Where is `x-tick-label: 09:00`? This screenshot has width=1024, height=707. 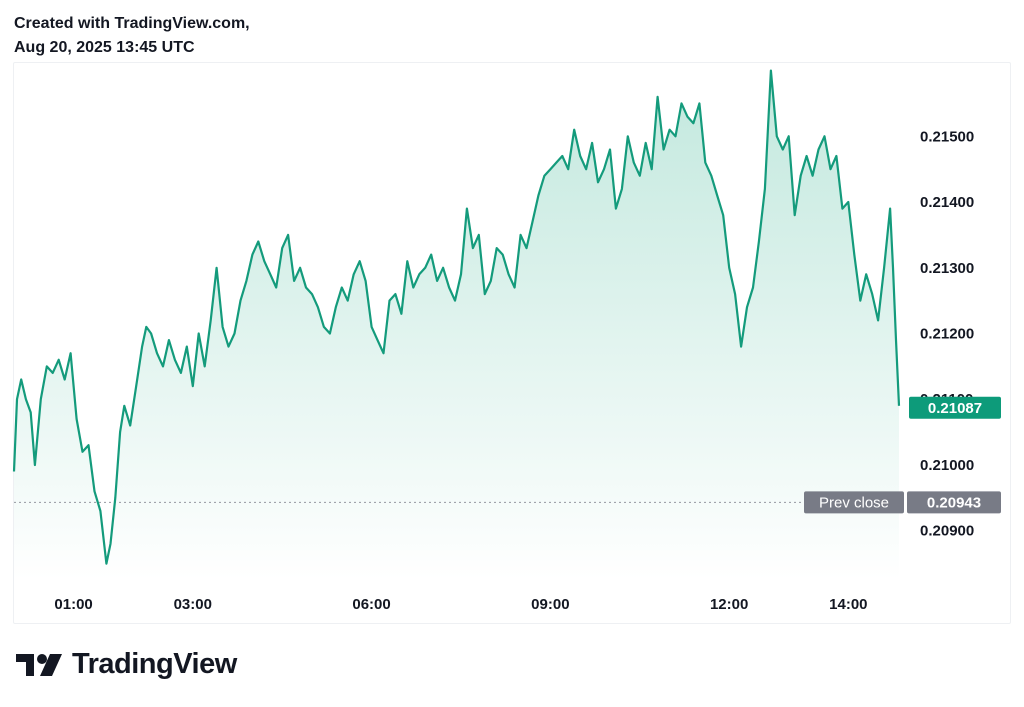 x-tick-label: 09:00 is located at coordinates (550, 604).